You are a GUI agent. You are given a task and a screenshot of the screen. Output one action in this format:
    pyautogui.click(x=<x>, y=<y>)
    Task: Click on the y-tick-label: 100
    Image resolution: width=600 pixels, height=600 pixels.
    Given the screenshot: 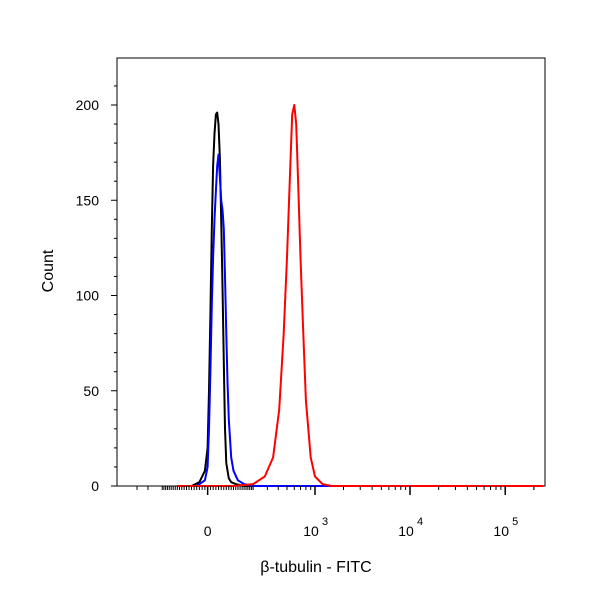 What is the action you would take?
    pyautogui.click(x=88, y=296)
    